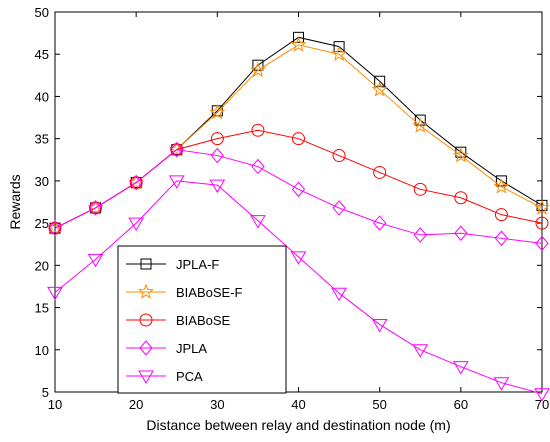 Image resolution: width=550 pixels, height=442 pixels. Describe the element at coordinates (42, 350) in the screenshot. I see `y-tick-label: 10` at that location.